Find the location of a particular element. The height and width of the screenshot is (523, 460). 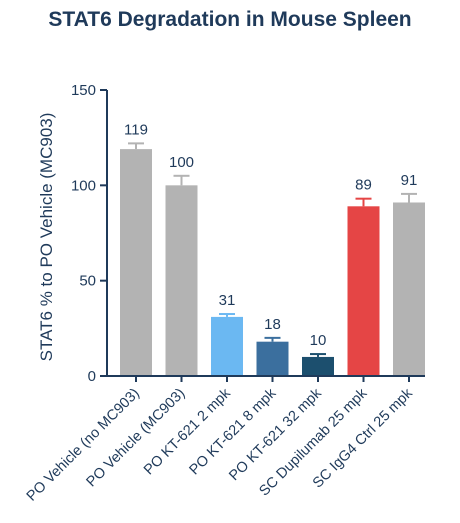

y-tick-label-0: 0 is located at coordinates (92, 376).